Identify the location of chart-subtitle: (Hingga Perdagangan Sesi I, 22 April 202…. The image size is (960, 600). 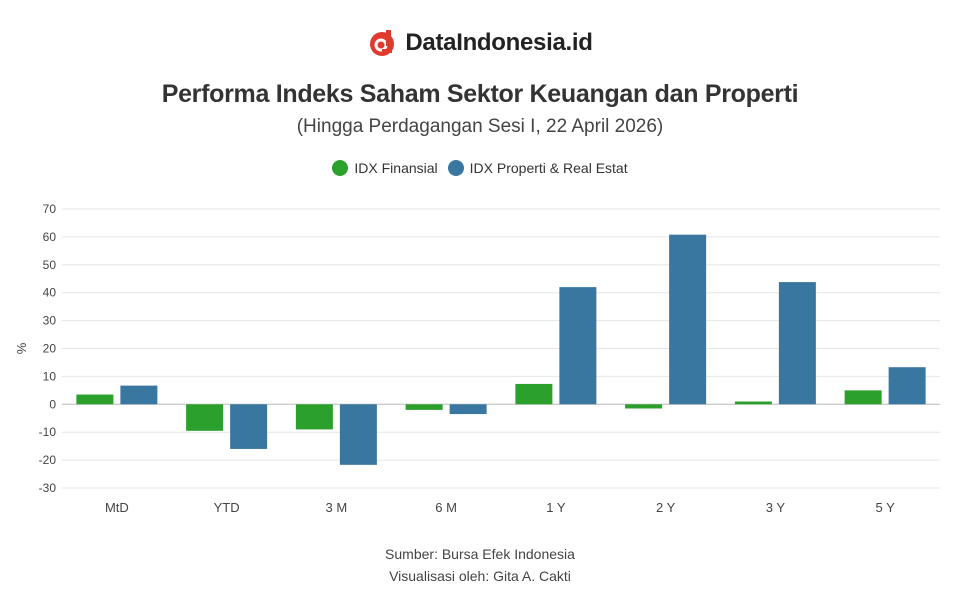
(480, 126).